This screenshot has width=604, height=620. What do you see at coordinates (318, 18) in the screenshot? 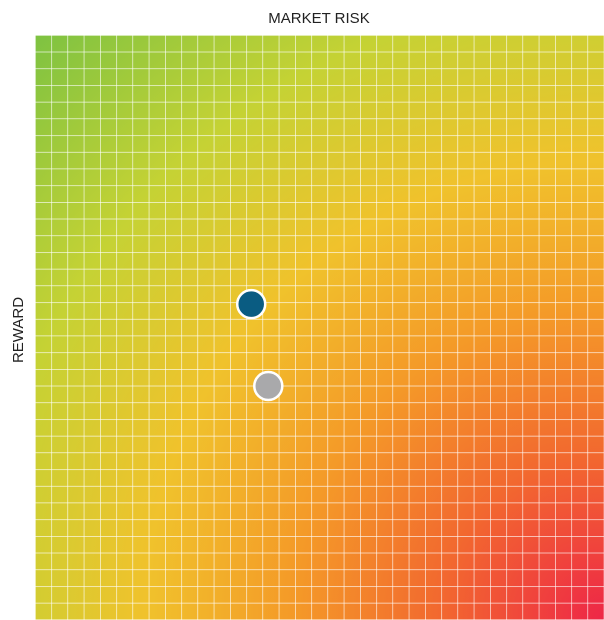
I see `x-axis-label: MARKET RISK` at bounding box center [318, 18].